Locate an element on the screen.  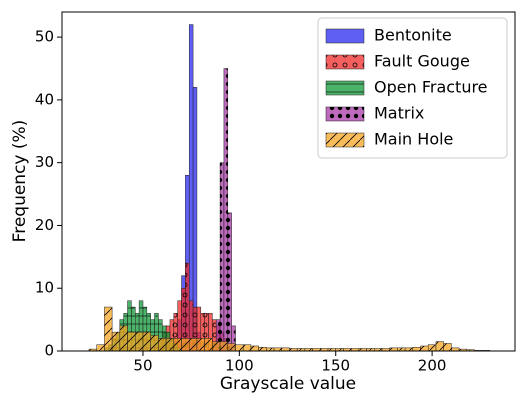
x-axis-label: Grayscale value is located at coordinates (288, 384).